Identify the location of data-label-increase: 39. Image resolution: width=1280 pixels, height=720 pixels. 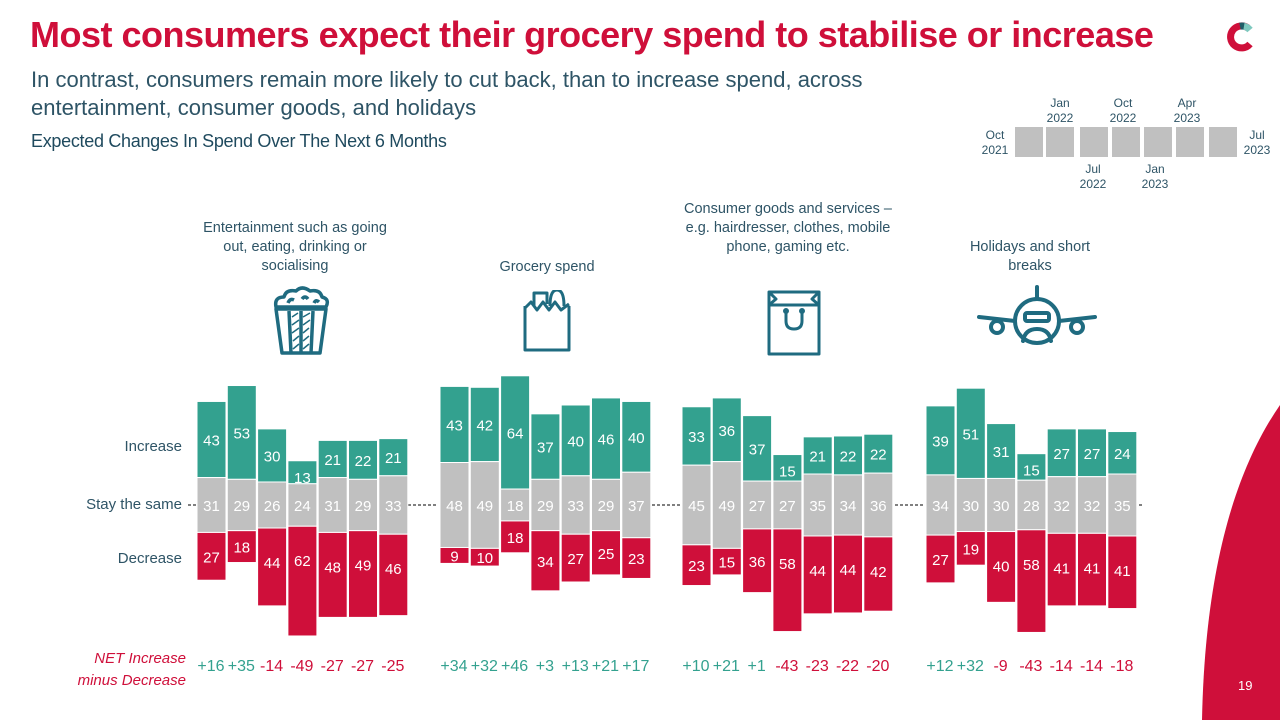
(940, 441).